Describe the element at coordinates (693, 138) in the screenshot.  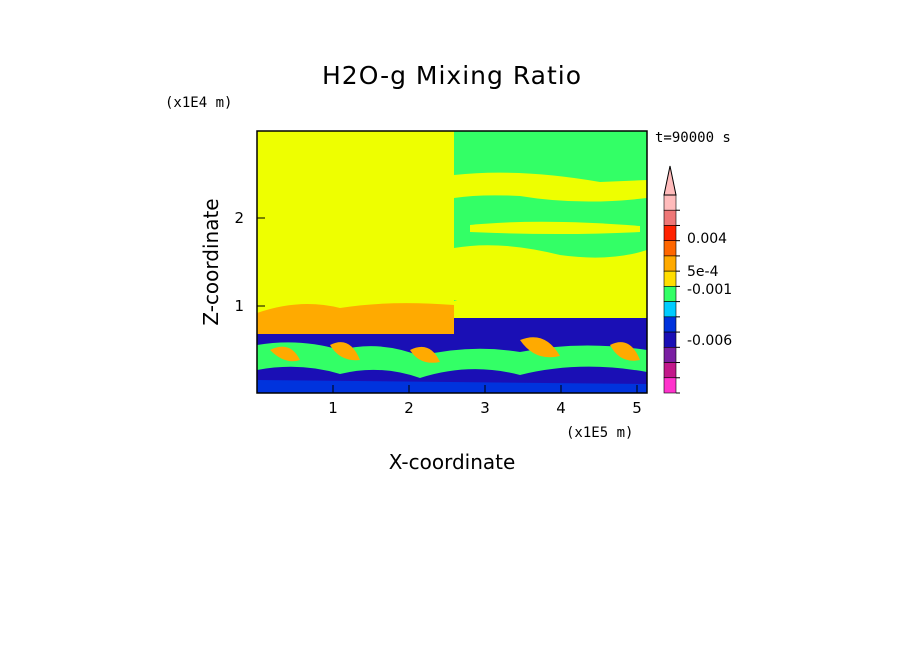
I see `time-label: t=90000 s` at that location.